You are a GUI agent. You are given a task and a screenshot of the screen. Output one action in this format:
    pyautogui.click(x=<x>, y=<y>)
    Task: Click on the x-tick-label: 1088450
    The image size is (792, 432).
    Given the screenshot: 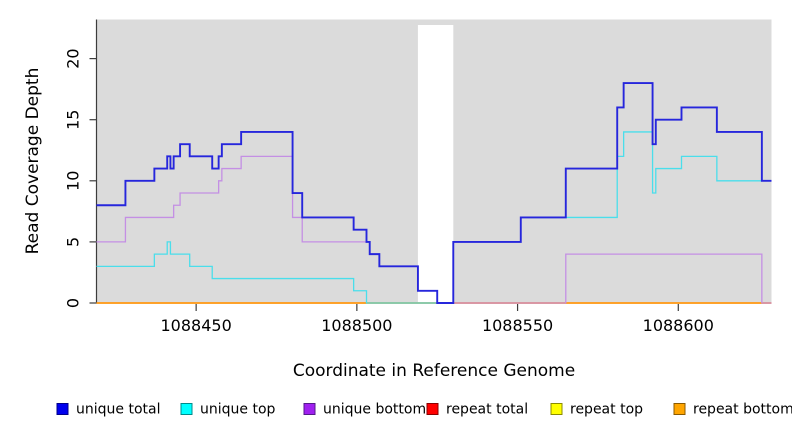 What is the action you would take?
    pyautogui.click(x=196, y=325)
    